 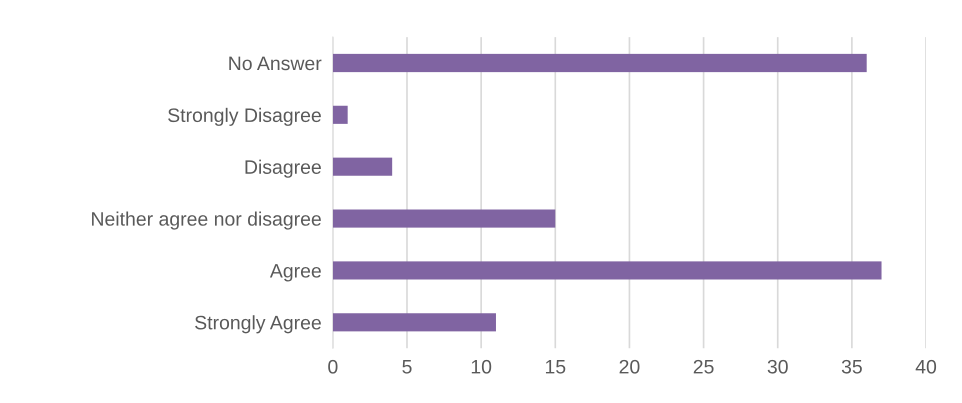 I want to click on y-tick-label: Neither agree nor disagree, so click(x=206, y=221).